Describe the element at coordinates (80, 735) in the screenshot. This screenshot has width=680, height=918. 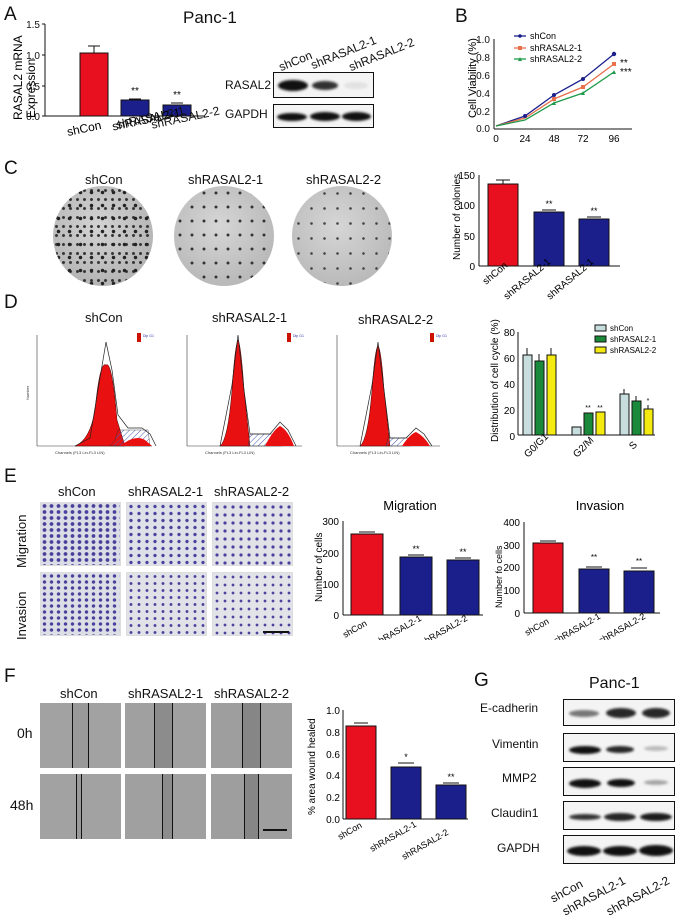
I see `wound-0h-shcon` at that location.